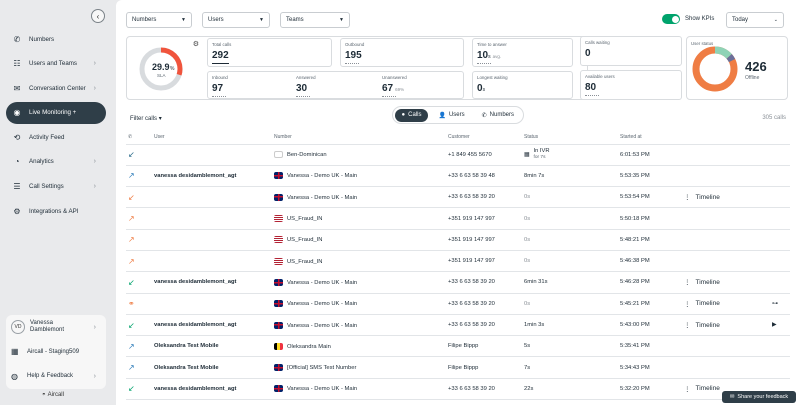  What do you see at coordinates (780, 240) in the screenshot?
I see `actions-cell` at bounding box center [780, 240].